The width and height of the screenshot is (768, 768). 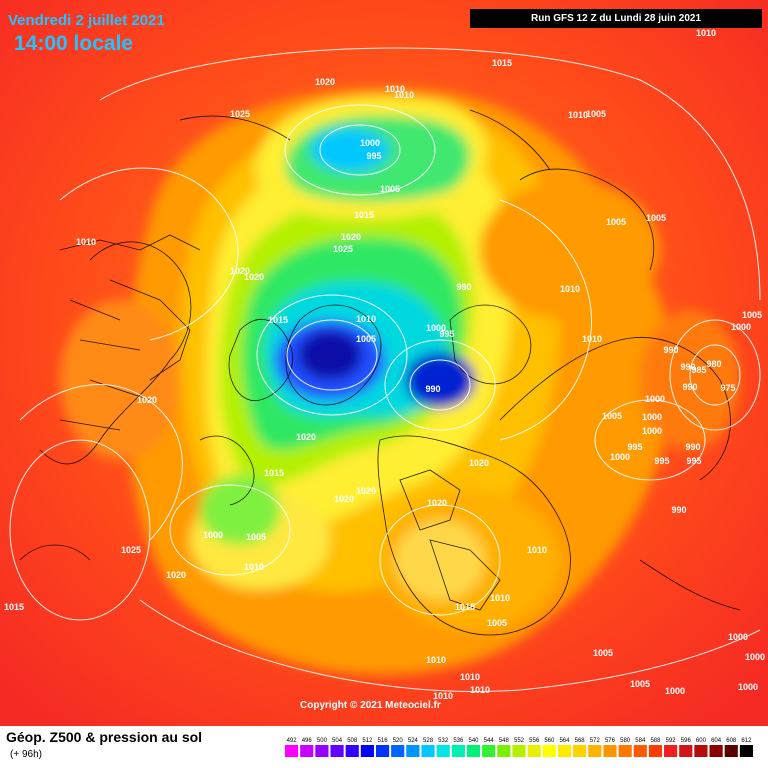 I want to click on forecast-date: Vendredi 2 juillet 2021, so click(x=86, y=20).